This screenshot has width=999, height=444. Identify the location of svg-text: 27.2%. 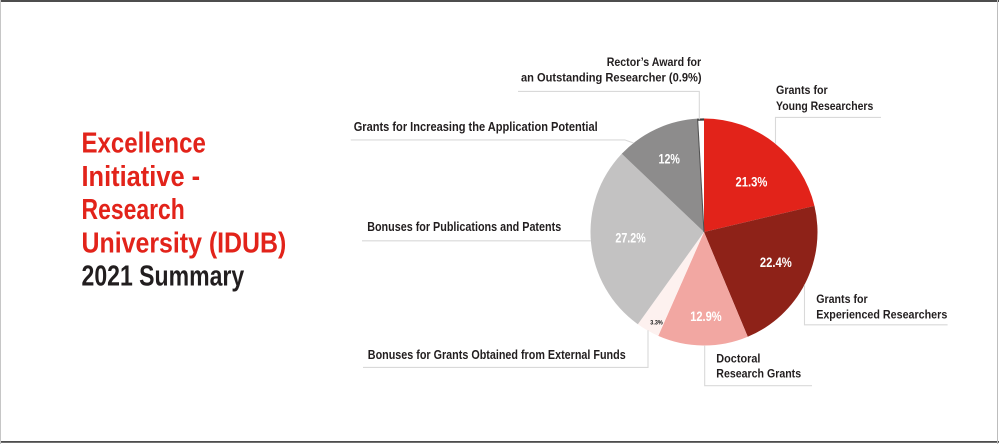
(630, 238).